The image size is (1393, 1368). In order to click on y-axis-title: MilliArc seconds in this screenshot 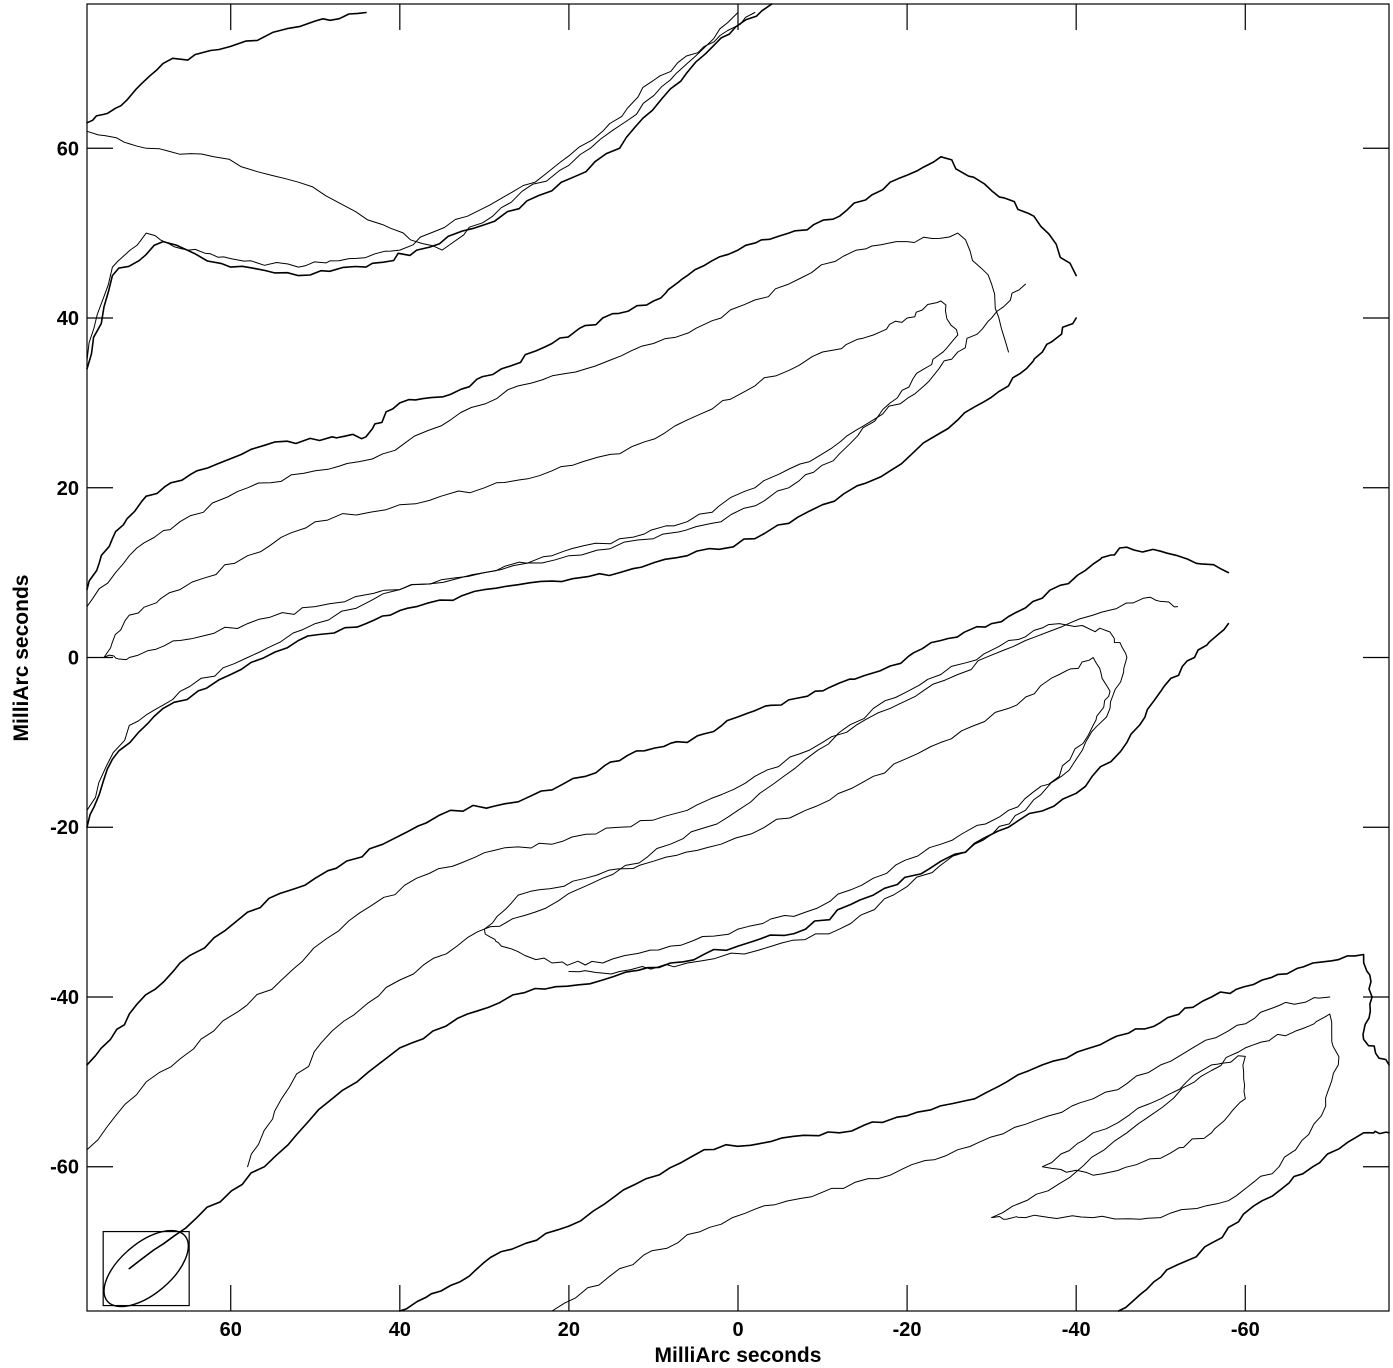, I will do `click(21, 658)`.